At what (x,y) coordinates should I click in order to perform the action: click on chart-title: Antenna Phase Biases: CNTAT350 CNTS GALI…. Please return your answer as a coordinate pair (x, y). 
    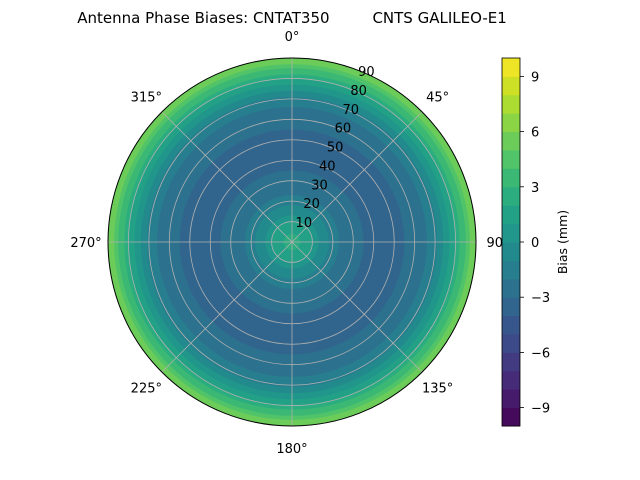
    Looking at the image, I should click on (292, 18).